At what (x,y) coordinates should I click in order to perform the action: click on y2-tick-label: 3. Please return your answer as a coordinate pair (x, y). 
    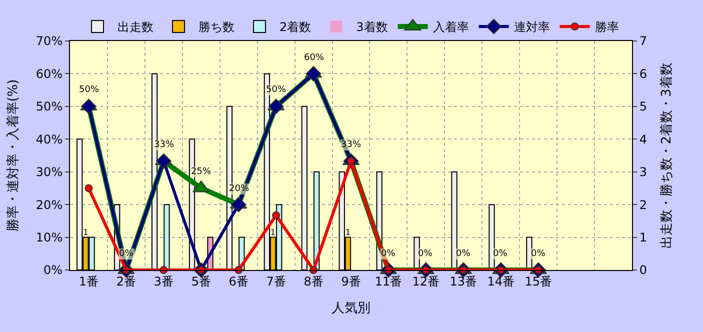
    Looking at the image, I should click on (643, 172).